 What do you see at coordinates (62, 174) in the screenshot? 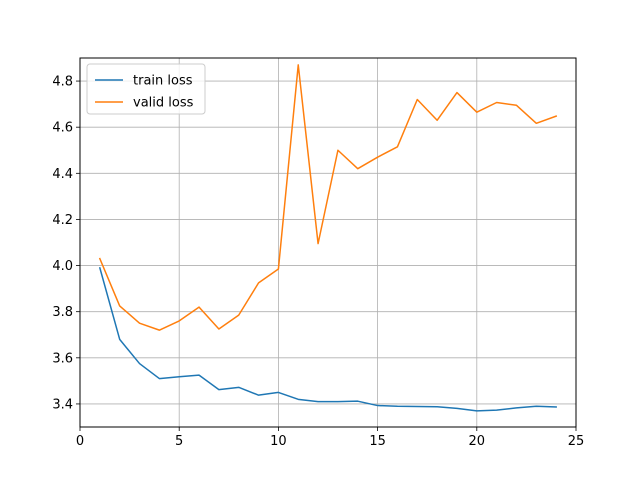
I see `y-tick-label: 4.4` at bounding box center [62, 174].